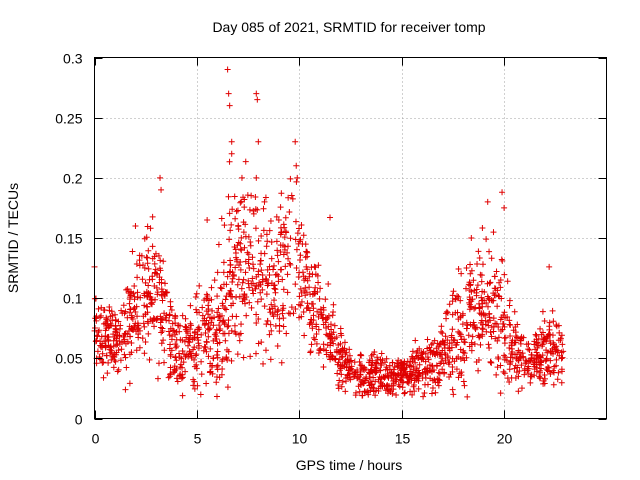 The image size is (640, 480). Describe the element at coordinates (349, 465) in the screenshot. I see `x-axis-label: GPS time / hours` at that location.